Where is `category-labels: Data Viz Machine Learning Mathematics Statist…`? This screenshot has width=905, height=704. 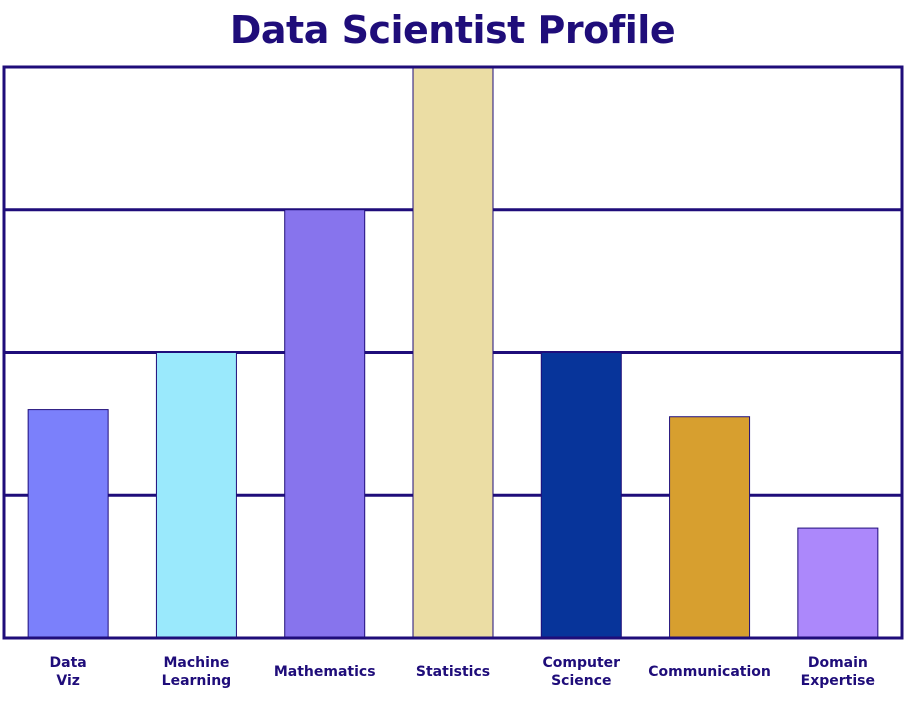 category-labels: Data Viz Machine Learning Mathematics Statist… is located at coordinates (462, 672).